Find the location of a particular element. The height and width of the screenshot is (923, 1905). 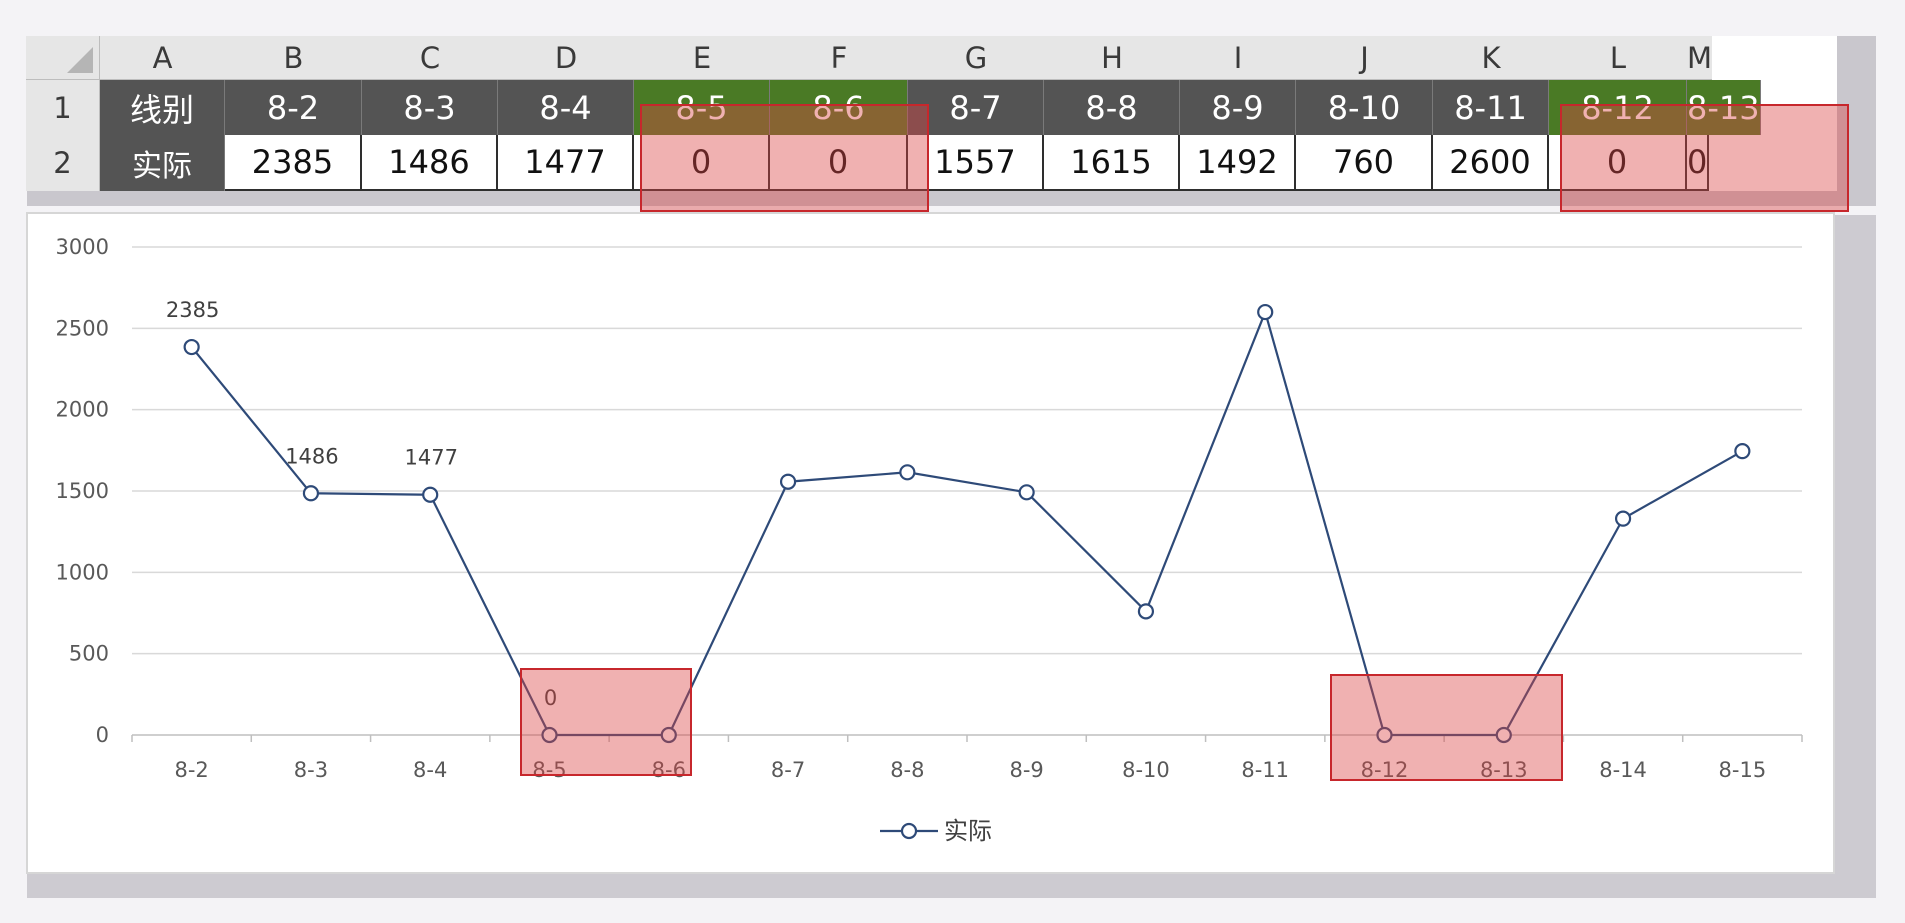

x-tick-label: 8-2 is located at coordinates (191, 770).